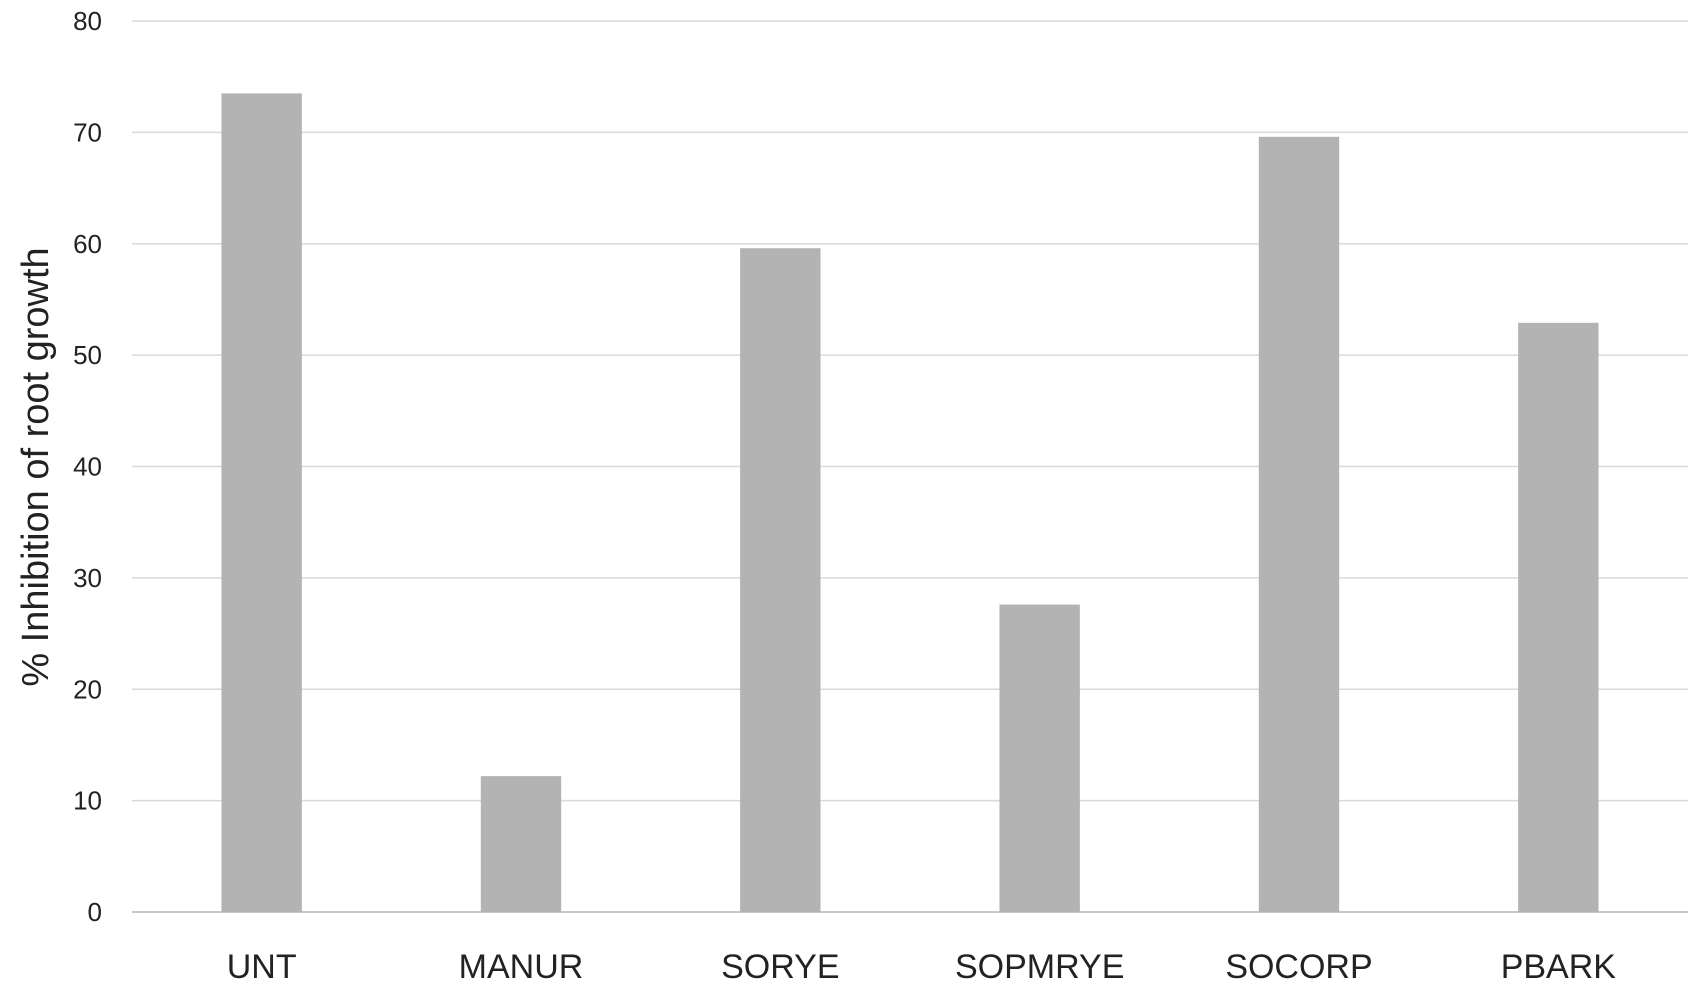  What do you see at coordinates (87, 578) in the screenshot?
I see `y-tick-label: 30` at bounding box center [87, 578].